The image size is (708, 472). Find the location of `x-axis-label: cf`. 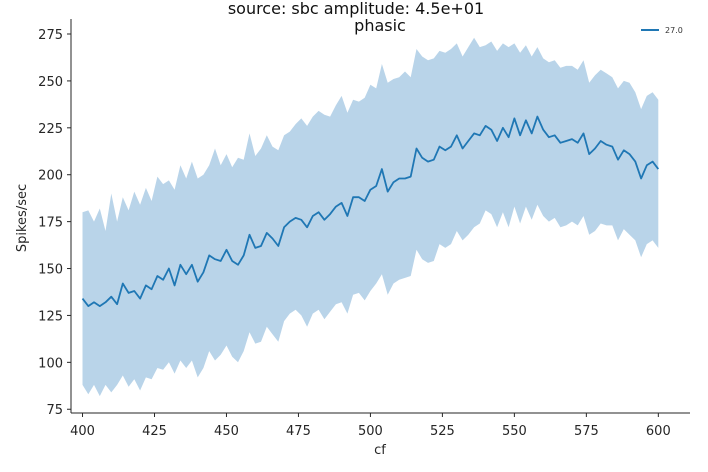

x-axis-label: cf is located at coordinates (380, 450).